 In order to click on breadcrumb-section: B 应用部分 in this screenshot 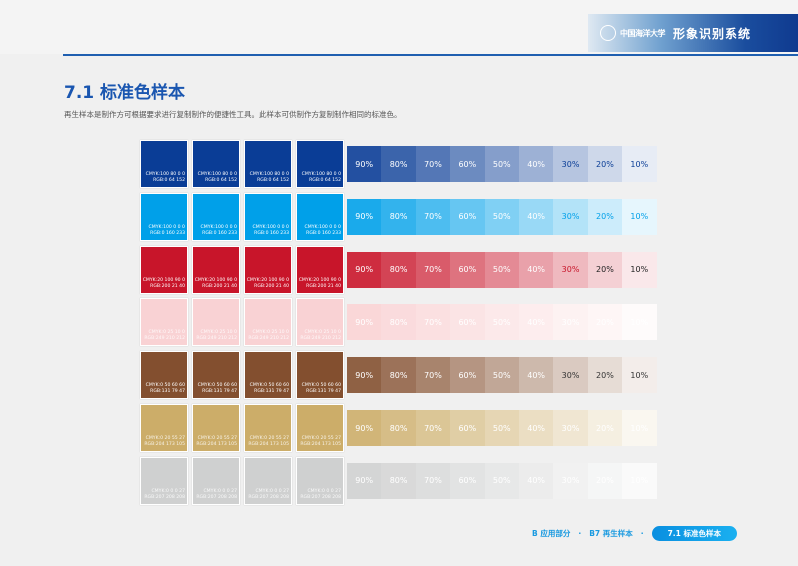, I will do `click(551, 533)`.